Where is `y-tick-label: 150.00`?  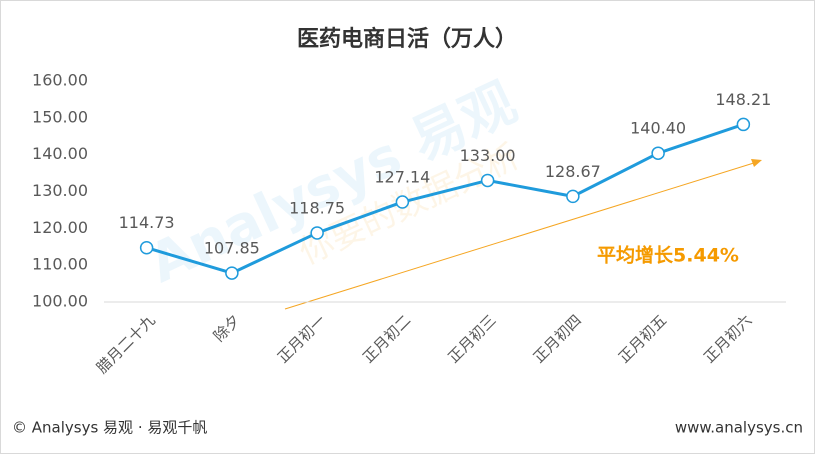
y-tick-label: 150.00 is located at coordinates (60, 116).